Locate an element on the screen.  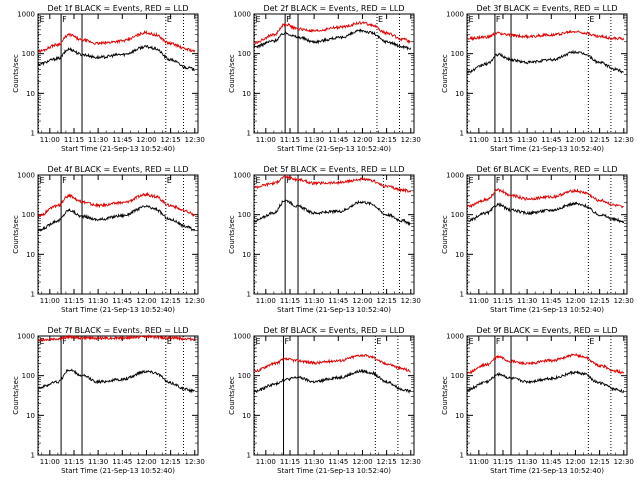
panel-title: Det 1f BLACK = Events, RED = LLD is located at coordinates (117, 8).